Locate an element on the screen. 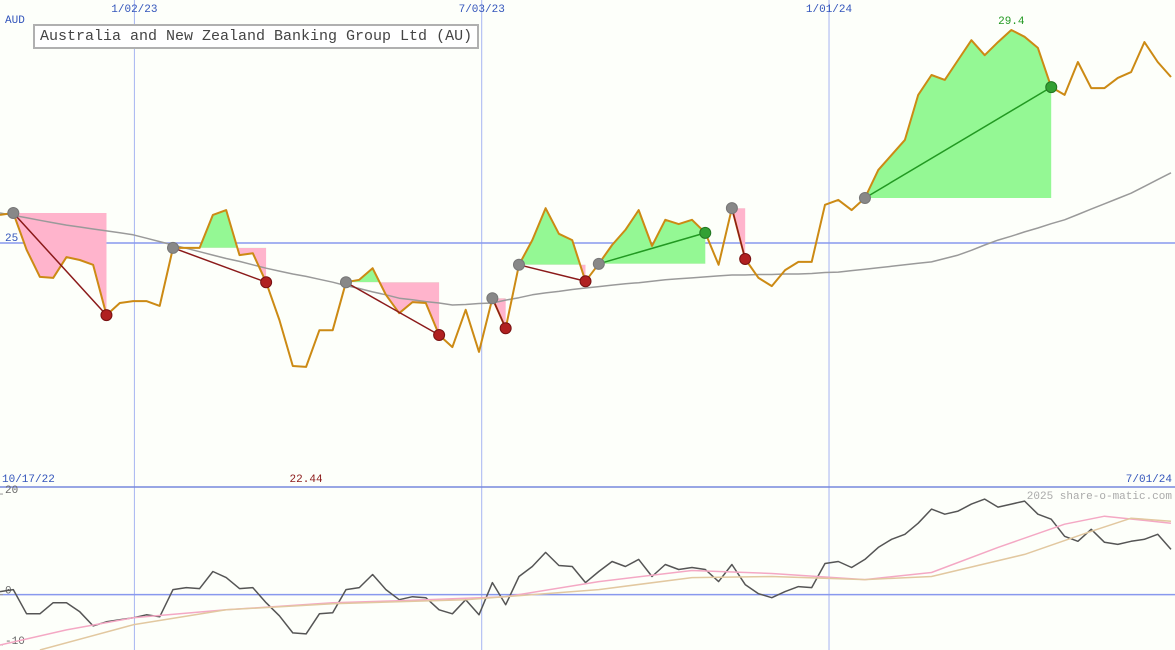 The image size is (1175, 650). x-range-start: 10/17/22 is located at coordinates (28, 480).